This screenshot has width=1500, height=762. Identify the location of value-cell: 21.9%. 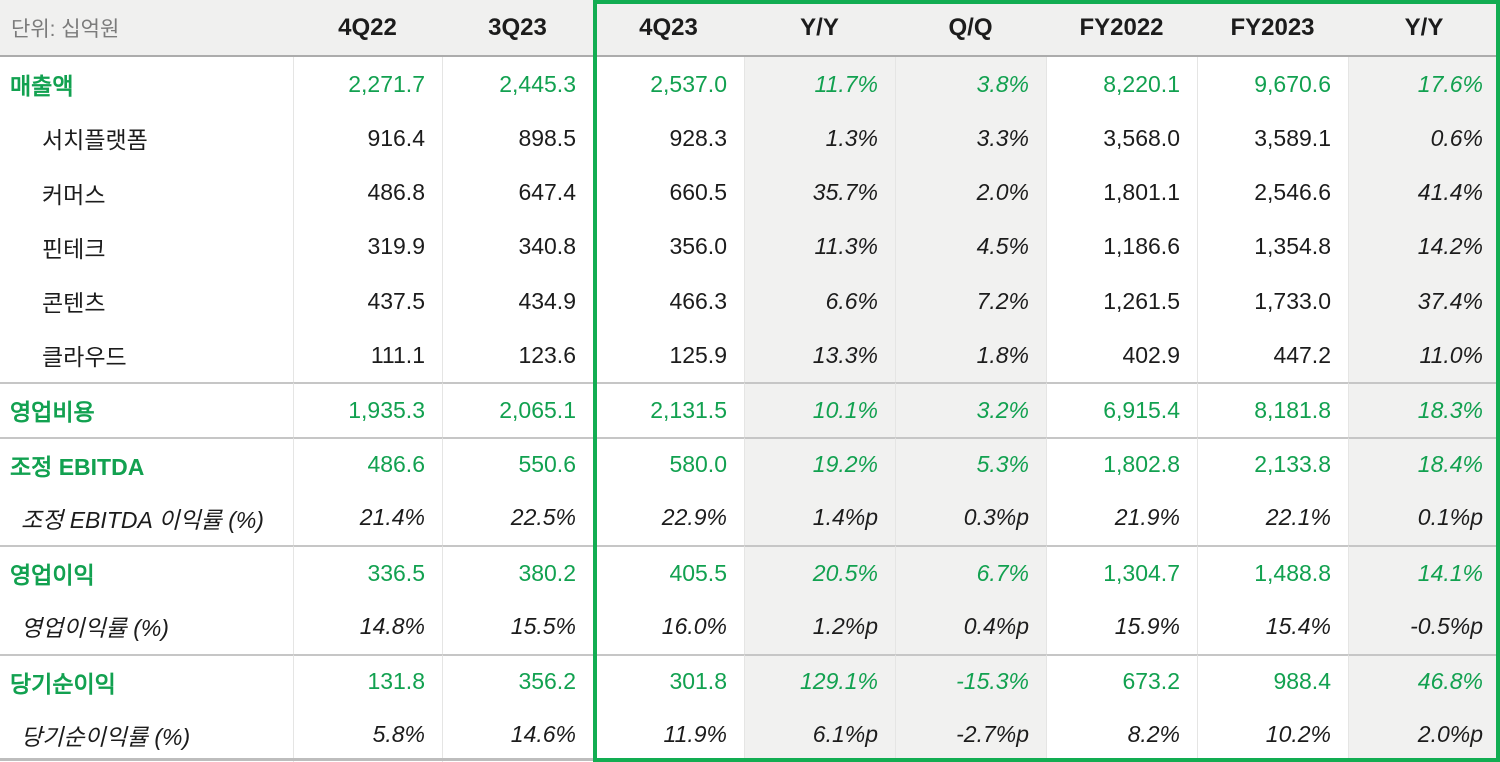
(1121, 518).